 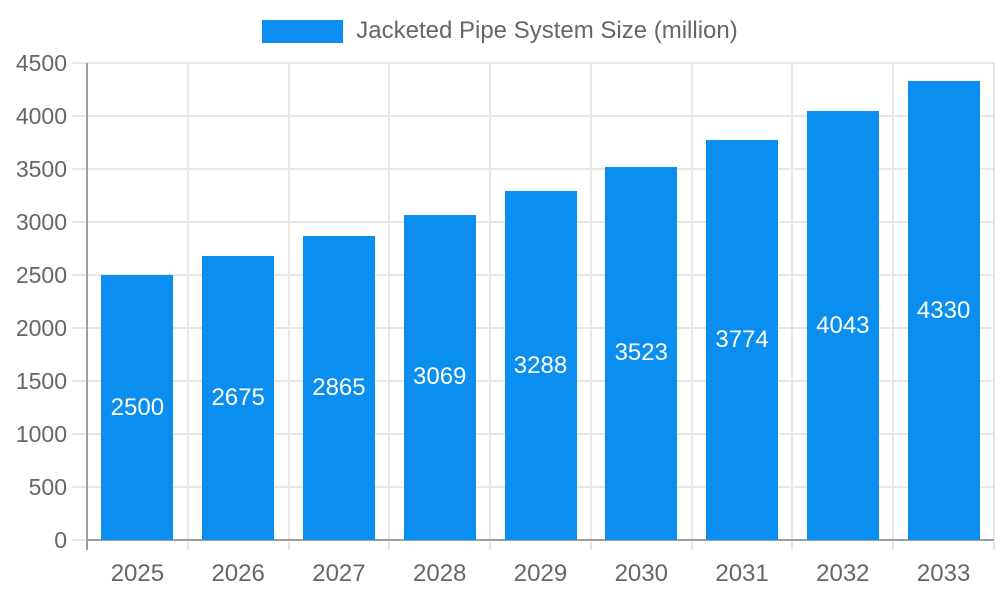 What do you see at coordinates (547, 30) in the screenshot?
I see `legend-label: Jacketed Pipe System Size (million)` at bounding box center [547, 30].